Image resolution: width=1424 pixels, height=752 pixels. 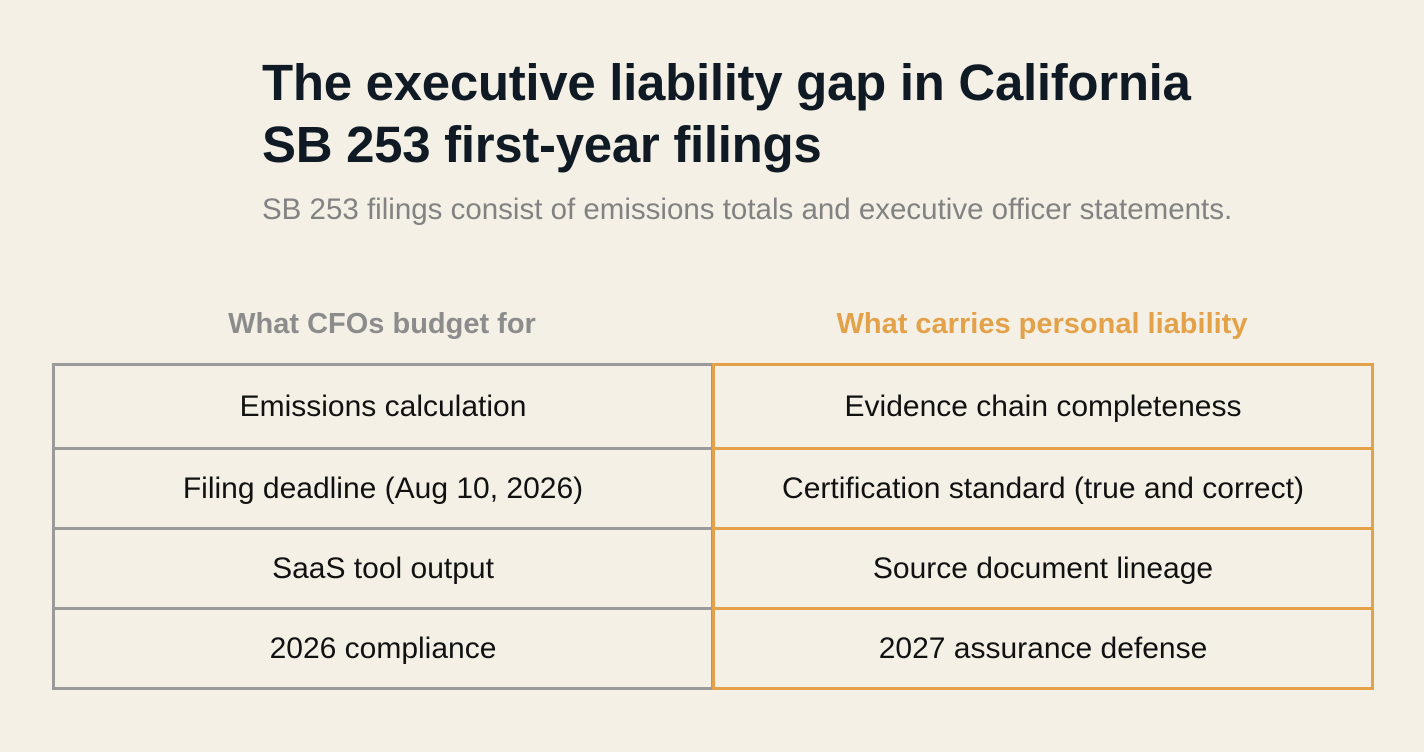 I want to click on left-column-header: What CFOs budget for, so click(x=382, y=324).